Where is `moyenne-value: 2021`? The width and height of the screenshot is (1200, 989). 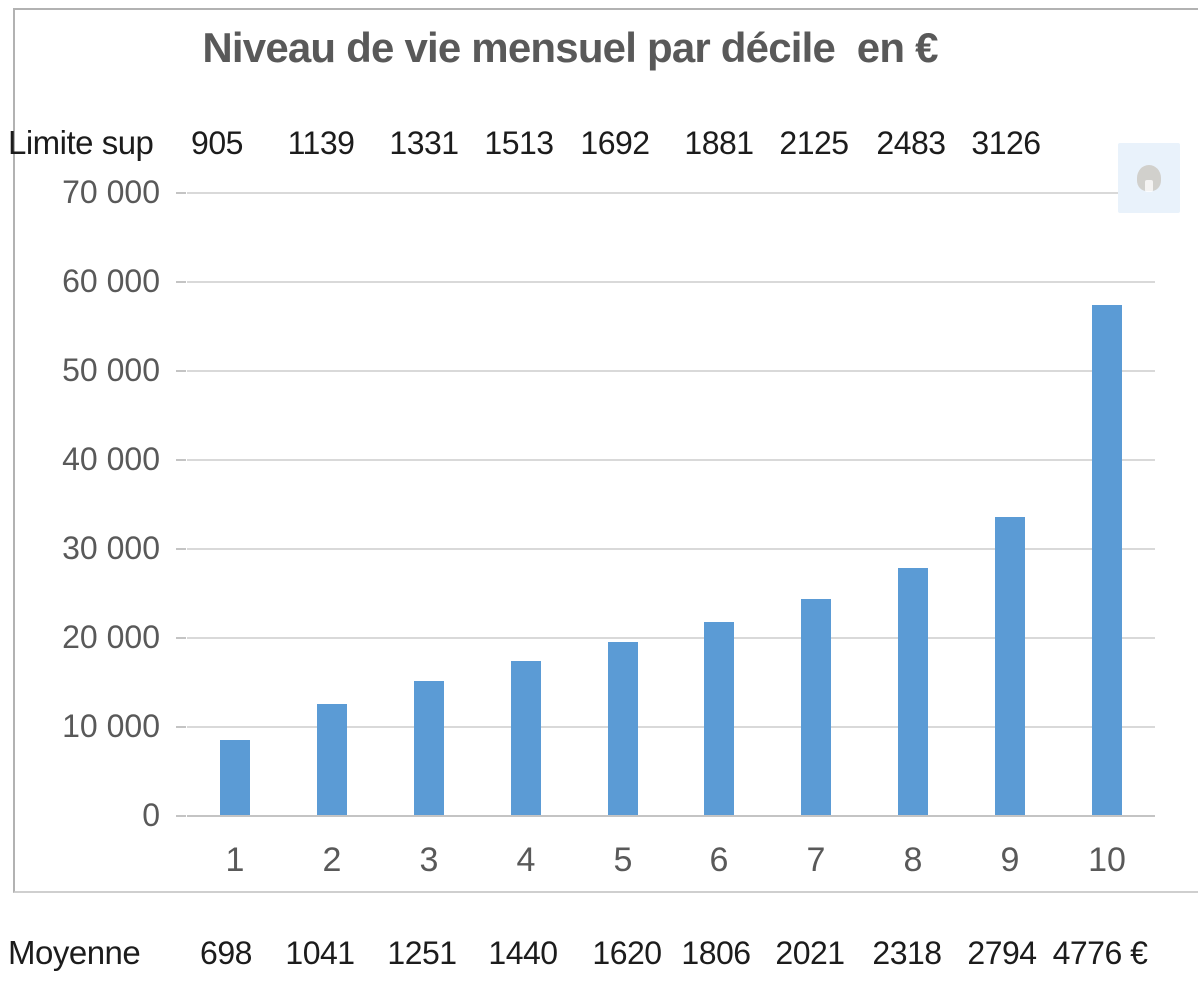
moyenne-value: 2021 is located at coordinates (810, 953).